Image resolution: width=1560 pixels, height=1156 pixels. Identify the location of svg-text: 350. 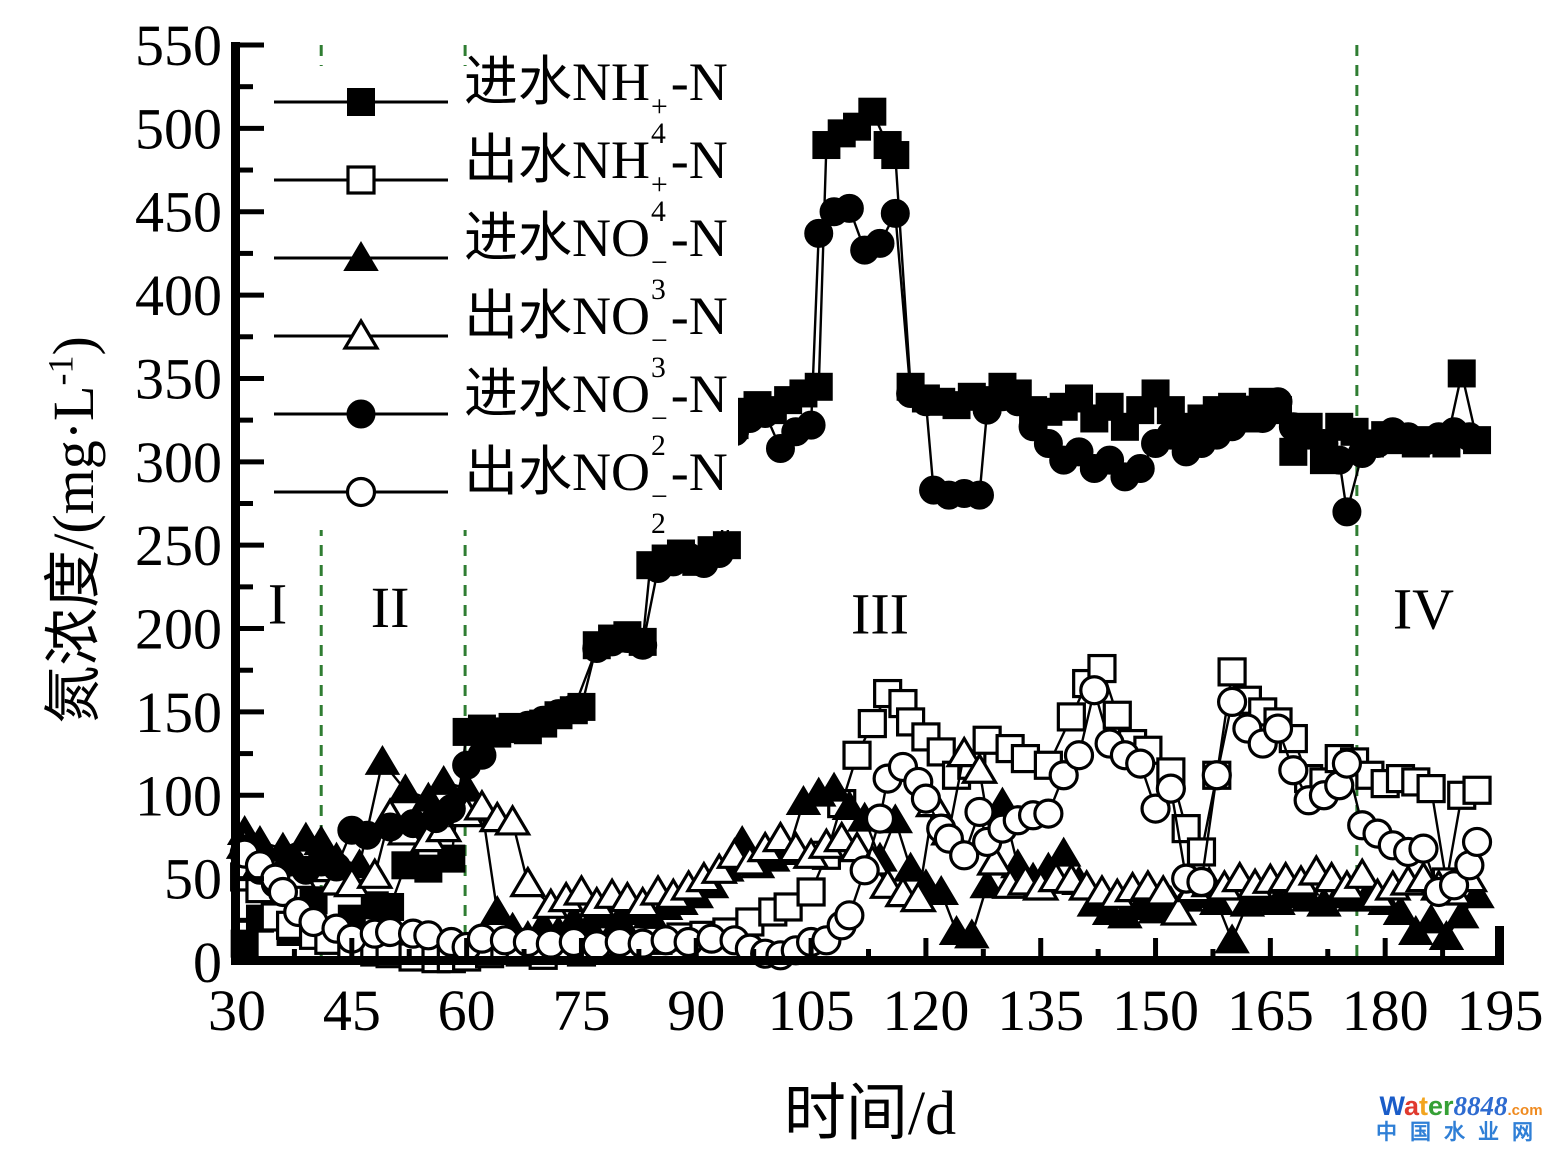
(178, 378).